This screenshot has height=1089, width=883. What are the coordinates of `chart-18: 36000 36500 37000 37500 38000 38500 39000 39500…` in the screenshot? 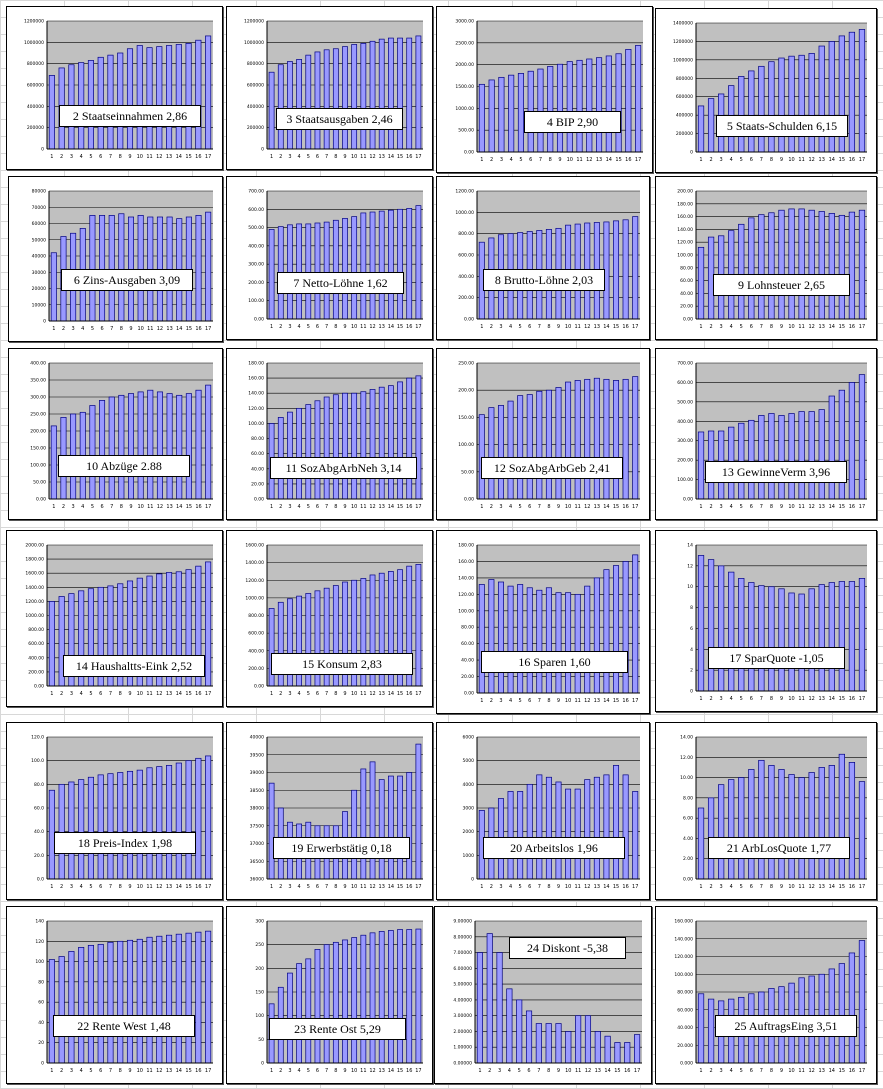 It's located at (329, 811).